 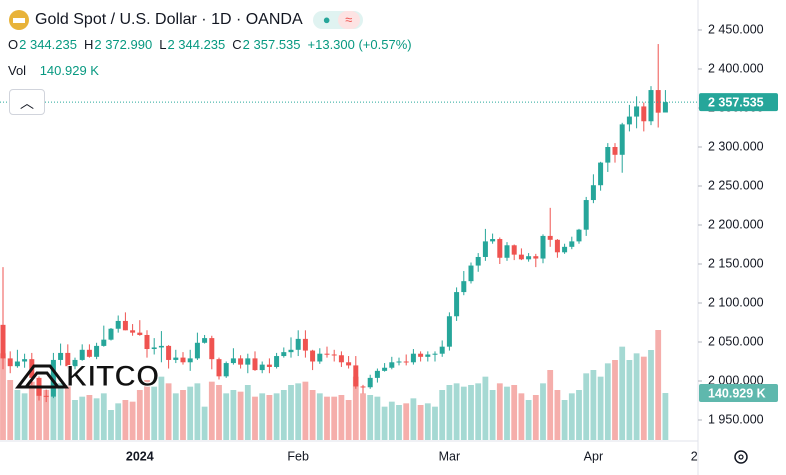 I want to click on y-tick-label: 2 100.000, so click(x=736, y=302).